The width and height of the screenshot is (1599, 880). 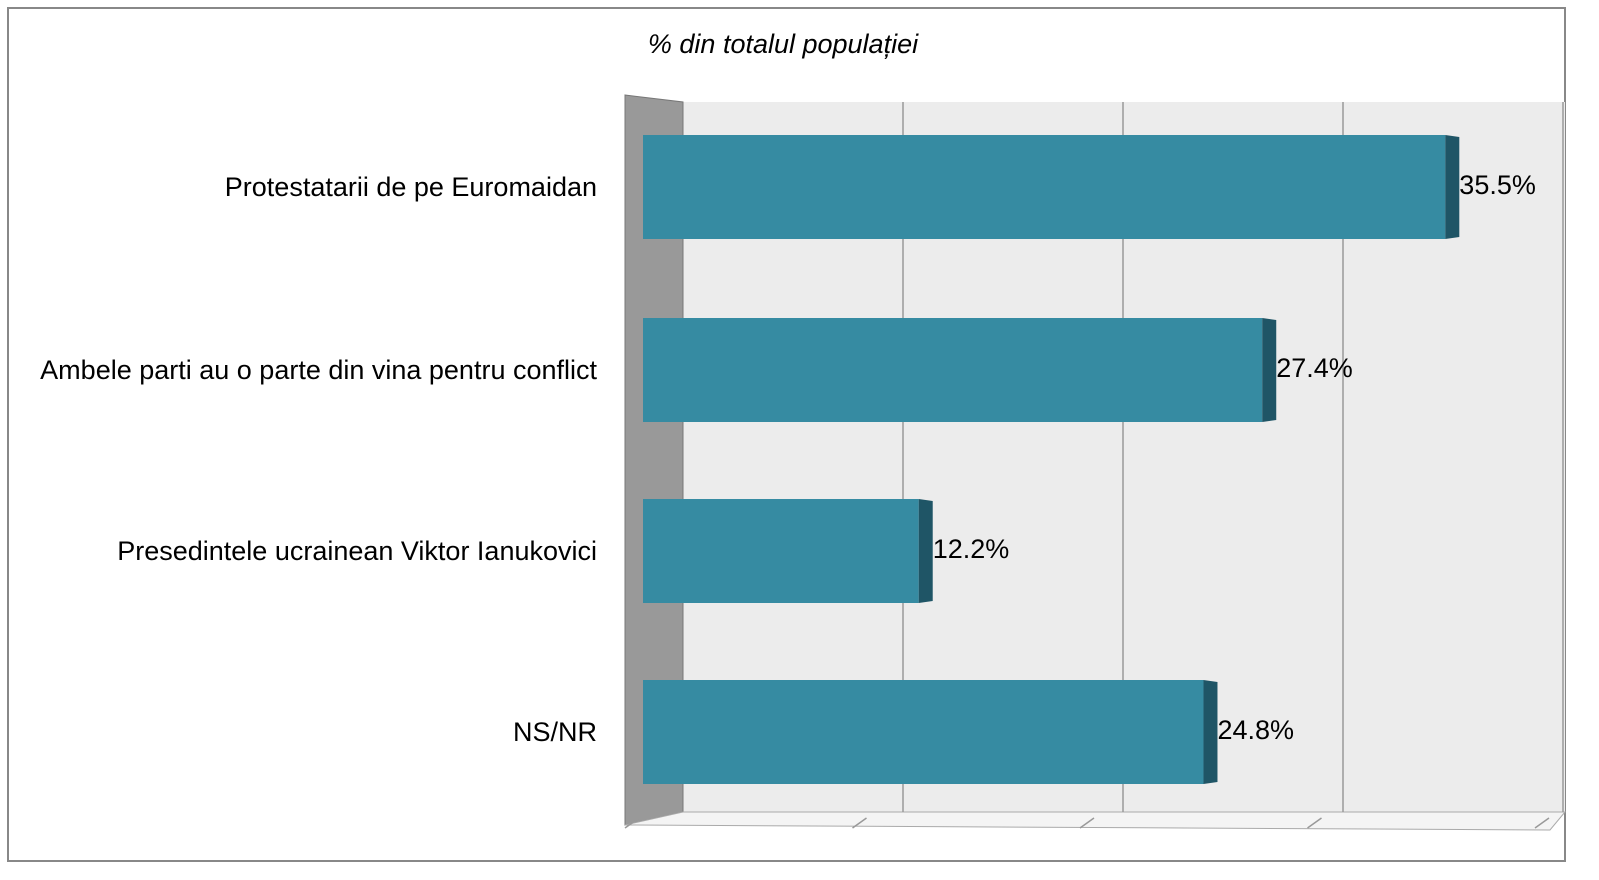 I want to click on category-label: NS/NR, so click(x=554, y=732).